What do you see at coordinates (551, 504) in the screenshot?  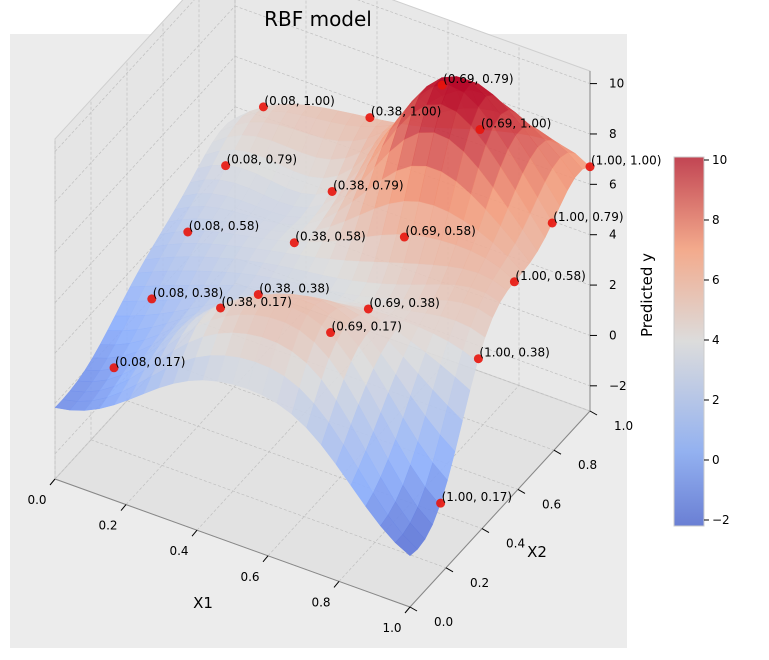 I see `y-tick-label: 0.6` at bounding box center [551, 504].